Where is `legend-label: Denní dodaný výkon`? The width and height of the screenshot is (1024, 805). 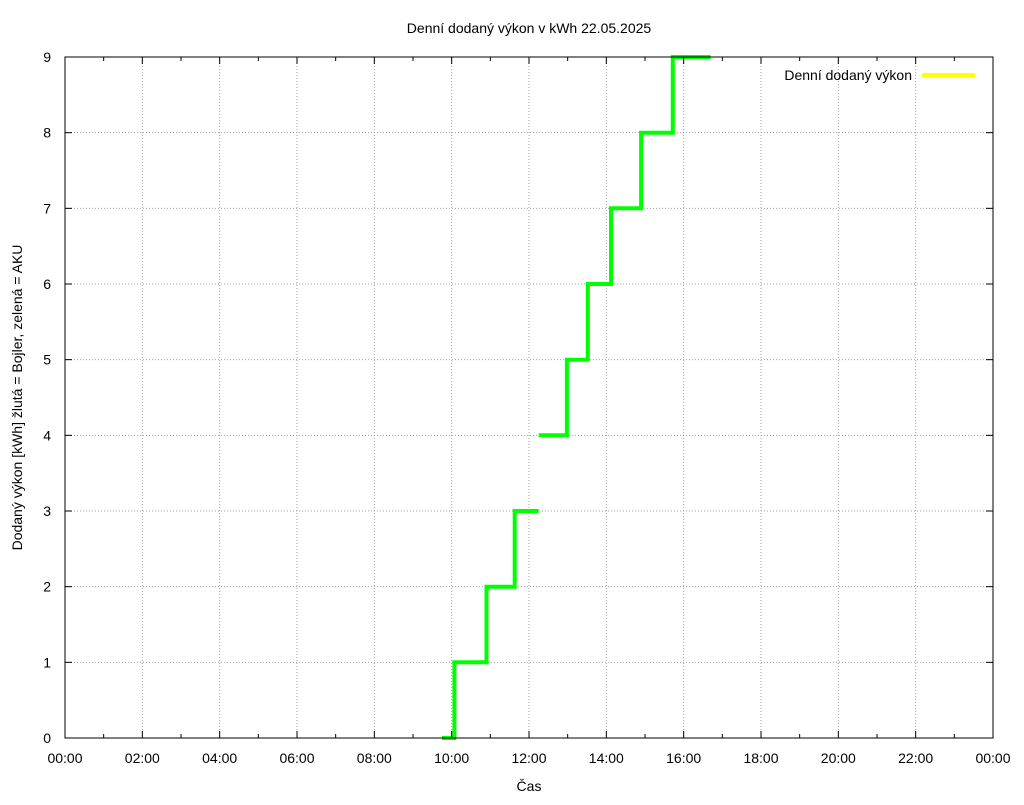 legend-label: Denní dodaný výkon is located at coordinates (848, 75).